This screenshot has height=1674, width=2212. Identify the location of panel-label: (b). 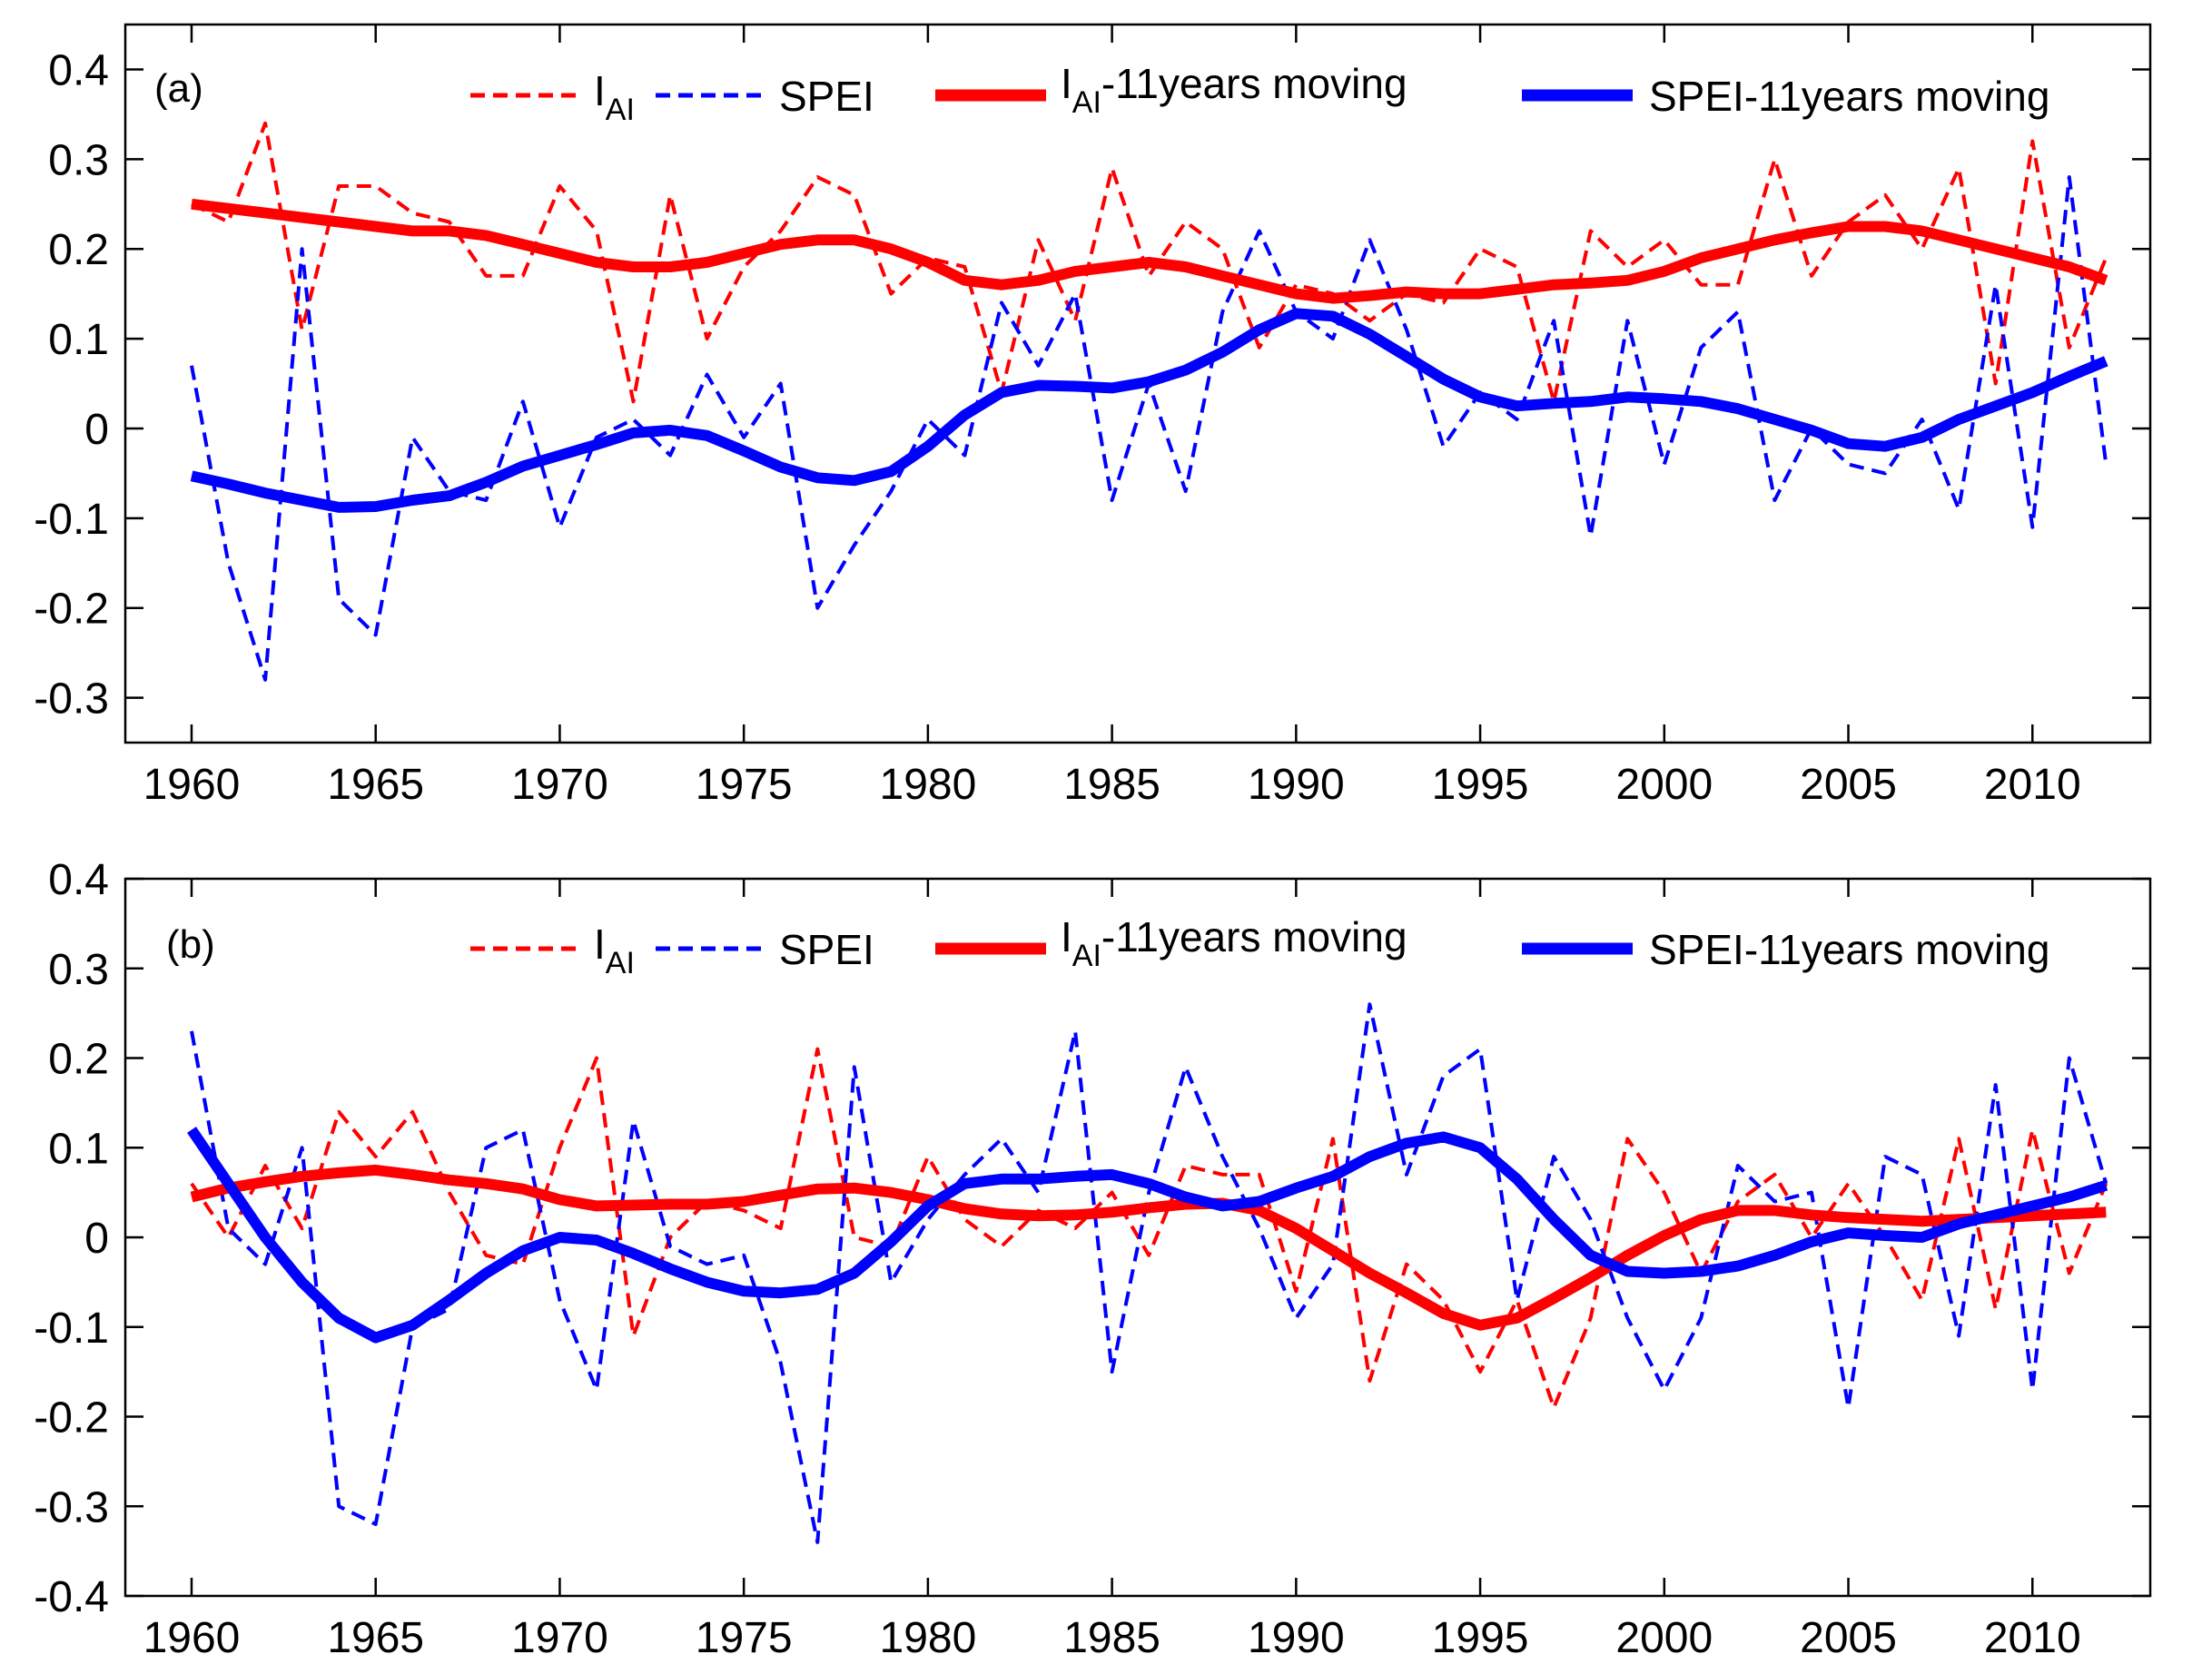
(190, 945).